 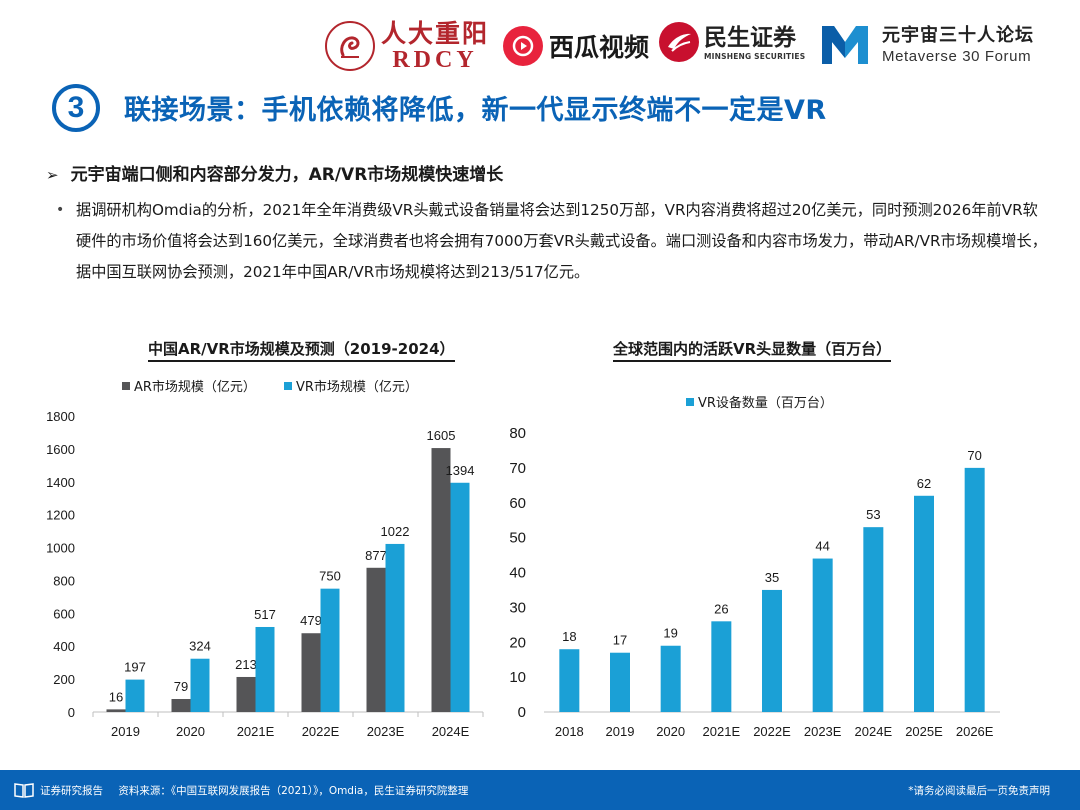 What do you see at coordinates (599, 47) in the screenshot?
I see `xigua-name: 西瓜视频` at bounding box center [599, 47].